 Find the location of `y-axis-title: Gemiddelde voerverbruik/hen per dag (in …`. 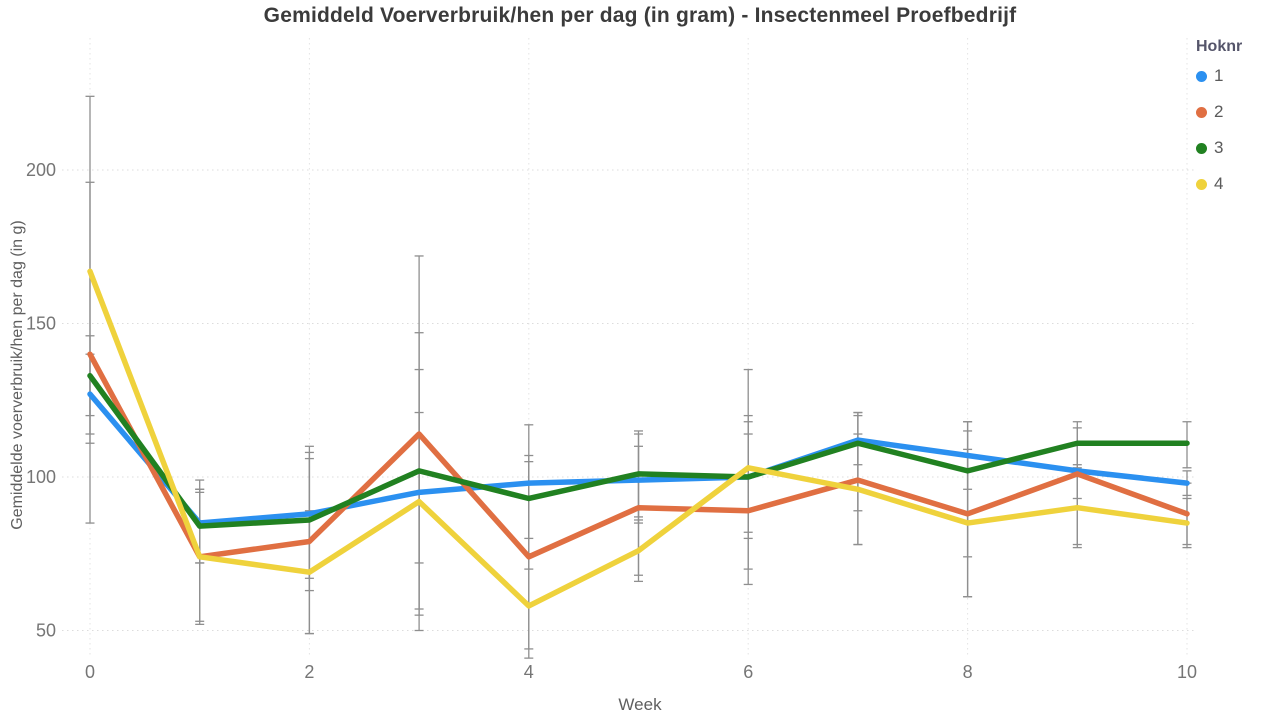

y-axis-title: Gemiddelde voerverbruik/hen per dag (in … is located at coordinates (17, 375).